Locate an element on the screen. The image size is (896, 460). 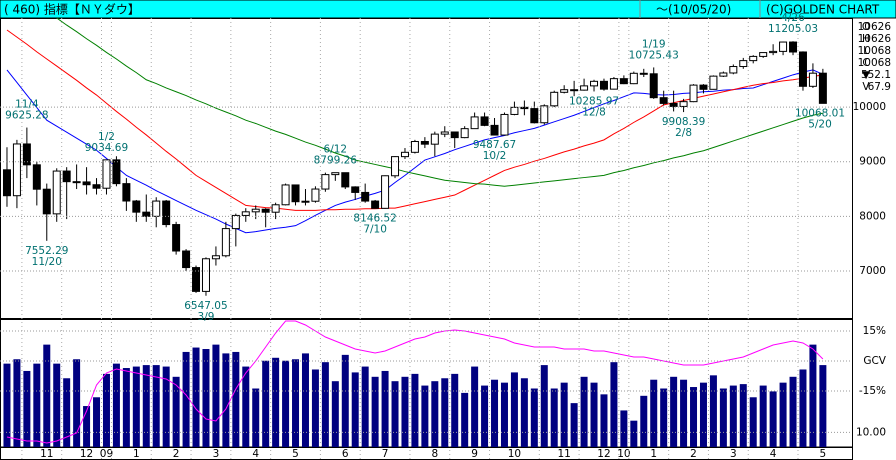
gcv-tick-label: GCV is located at coordinates (874, 361).